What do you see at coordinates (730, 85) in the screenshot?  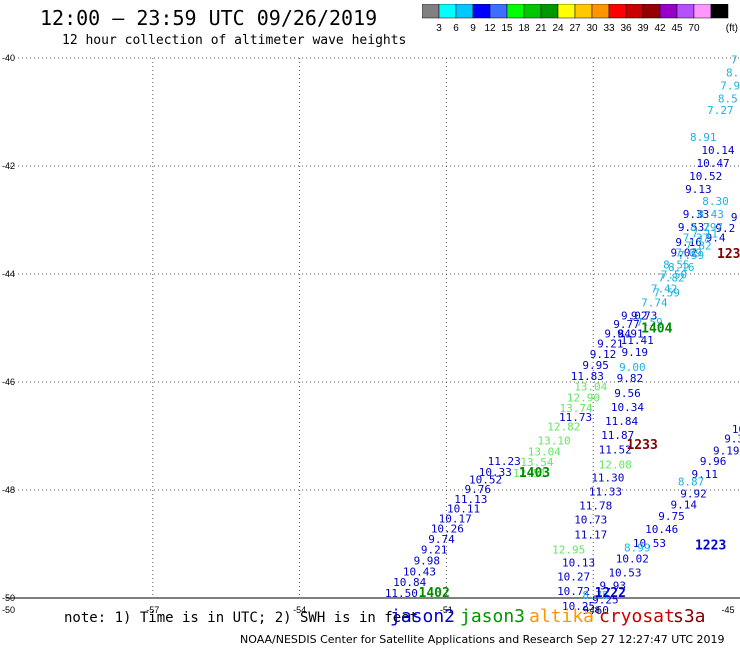 I see `wave-height-value: 7.9` at bounding box center [730, 85].